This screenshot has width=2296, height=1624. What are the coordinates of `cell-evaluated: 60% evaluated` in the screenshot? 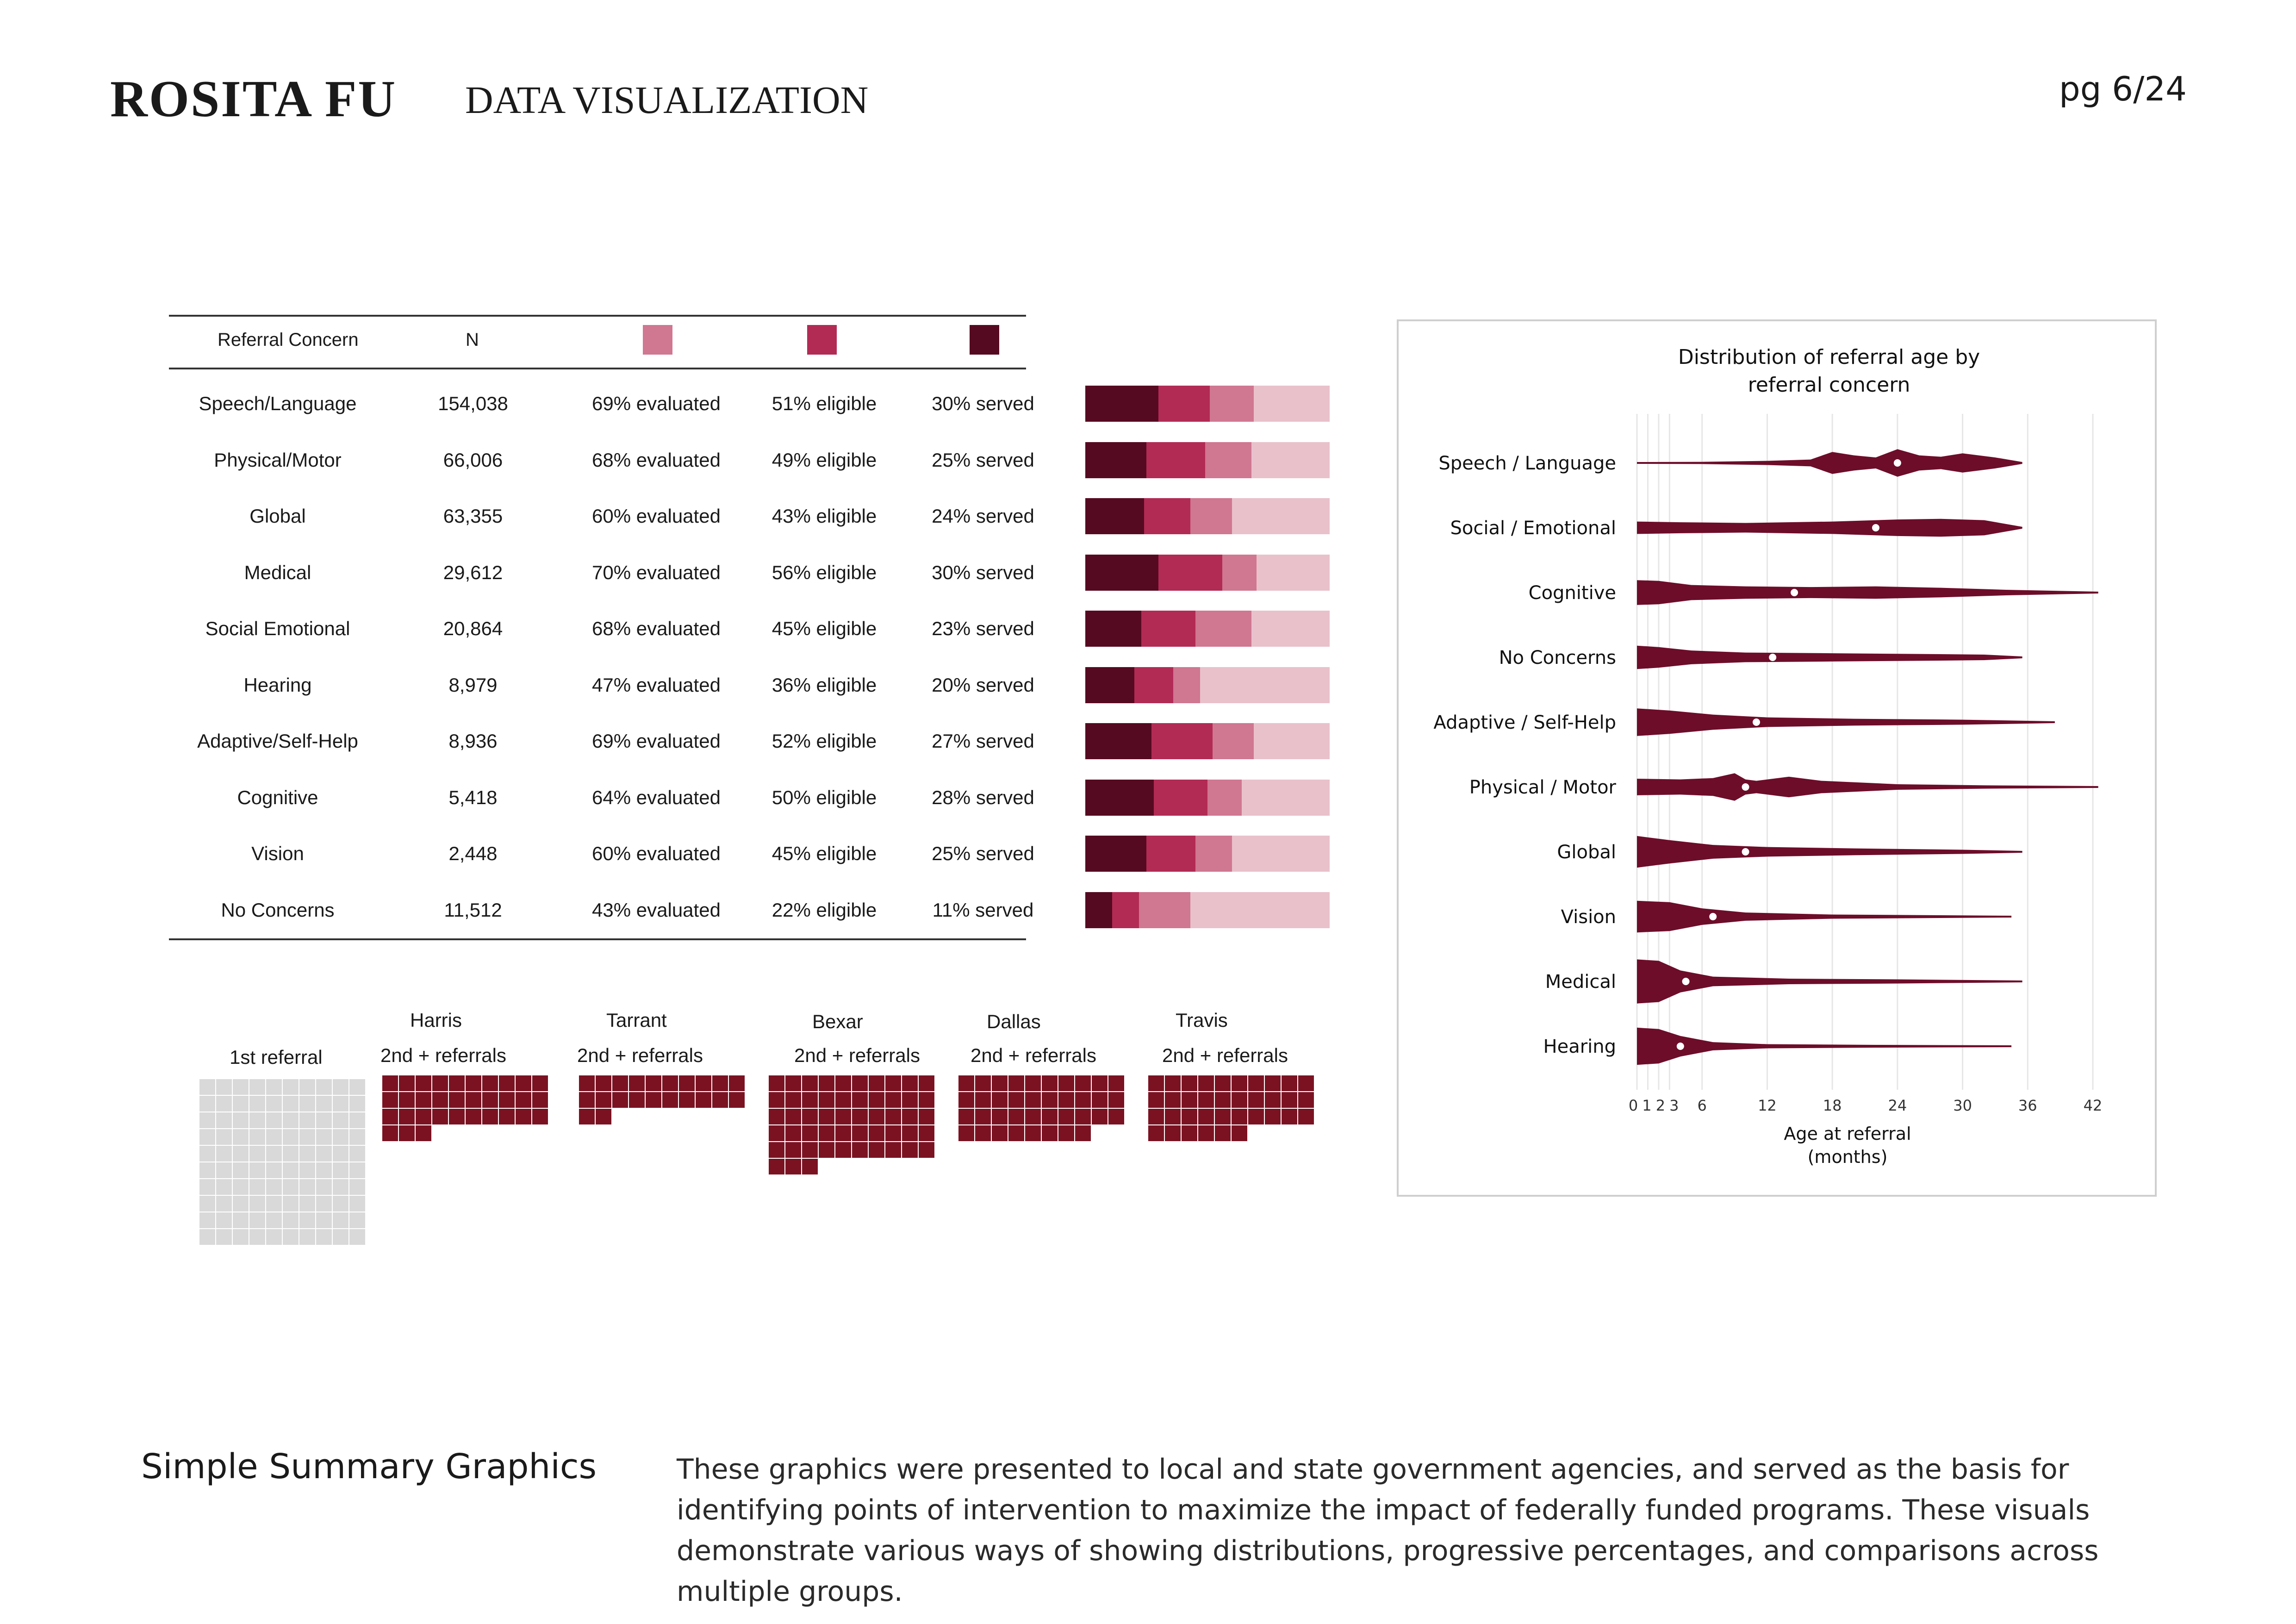 It's located at (656, 516).